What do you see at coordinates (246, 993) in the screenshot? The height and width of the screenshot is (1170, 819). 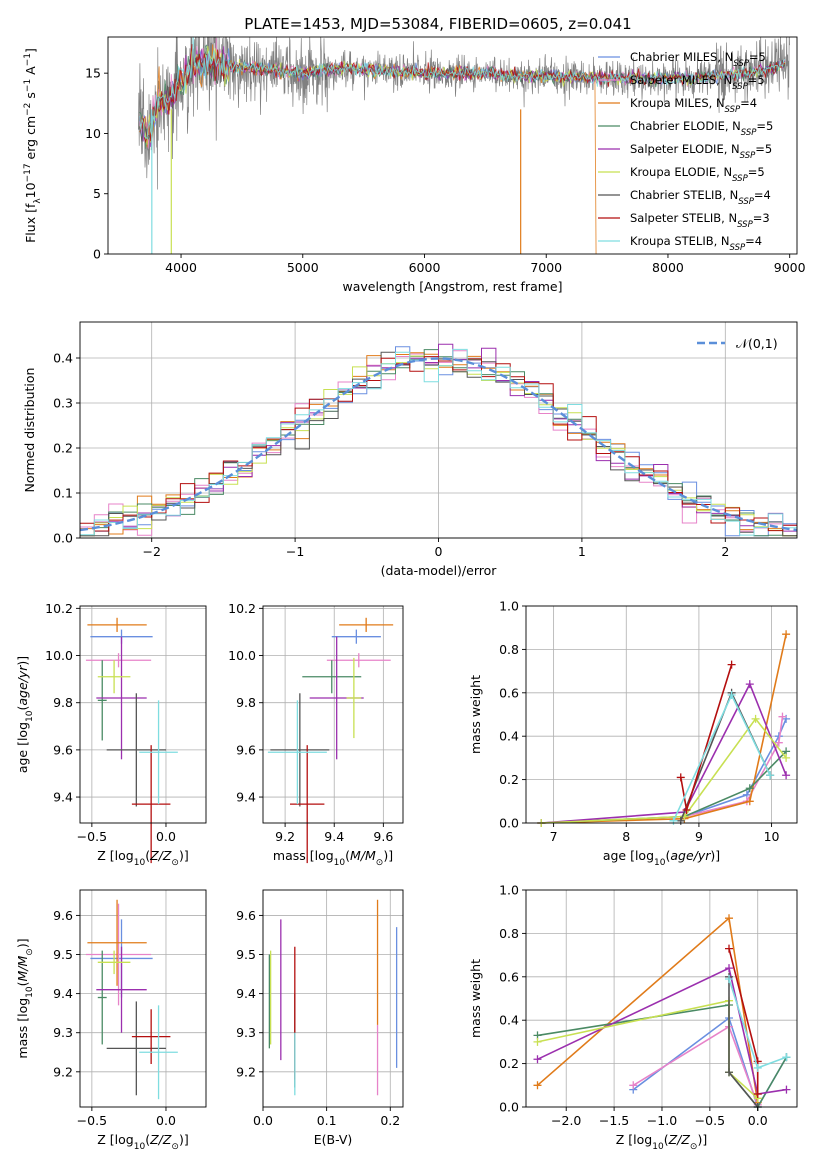 I see `mass-vs-EBV-ytick-label-2: 9.4` at bounding box center [246, 993].